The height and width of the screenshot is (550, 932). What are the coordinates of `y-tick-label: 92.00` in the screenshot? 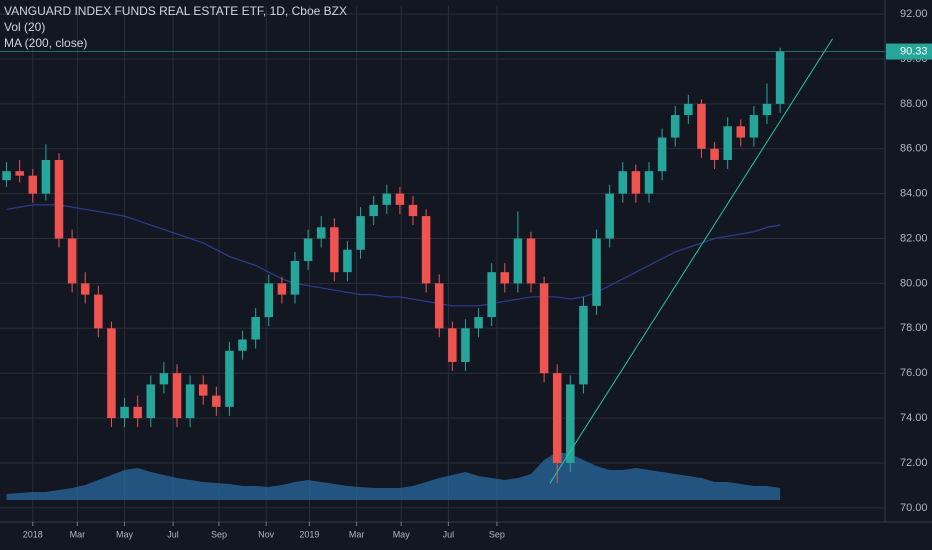 It's located at (914, 14).